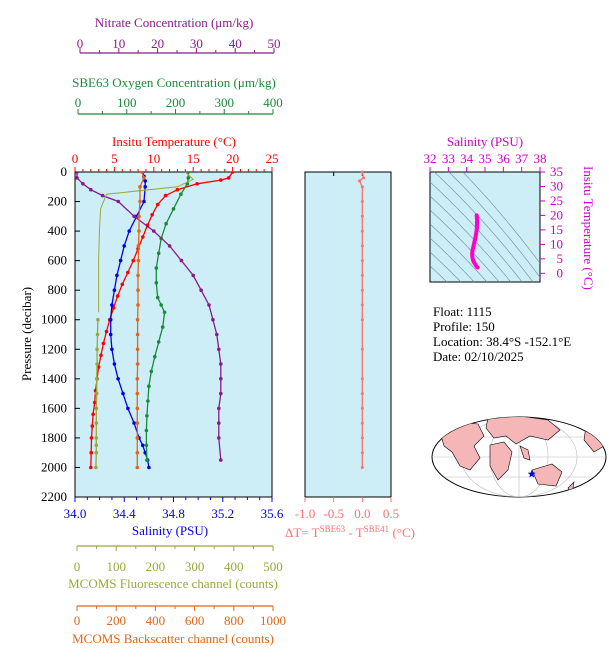 Image resolution: width=609 pixels, height=663 pixels. What do you see at coordinates (556, 185) in the screenshot?
I see `ts-temperature-tick-label: 30` at bounding box center [556, 185].